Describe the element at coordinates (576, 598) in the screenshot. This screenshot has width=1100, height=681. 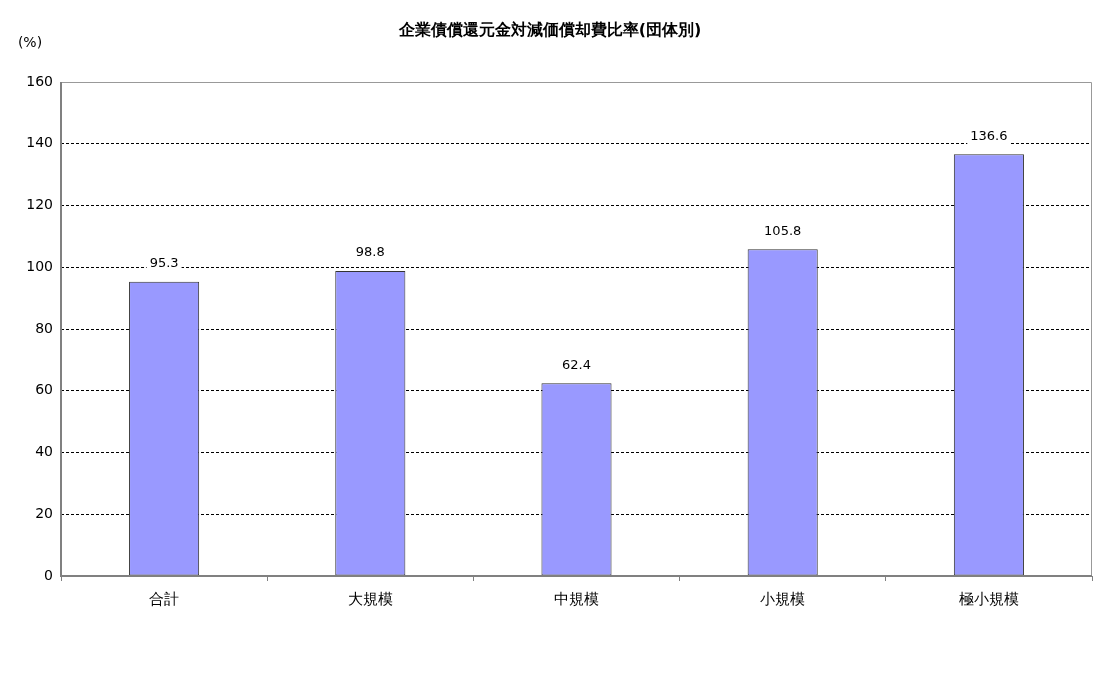
I see `x-tick-label: 中規模` at that location.